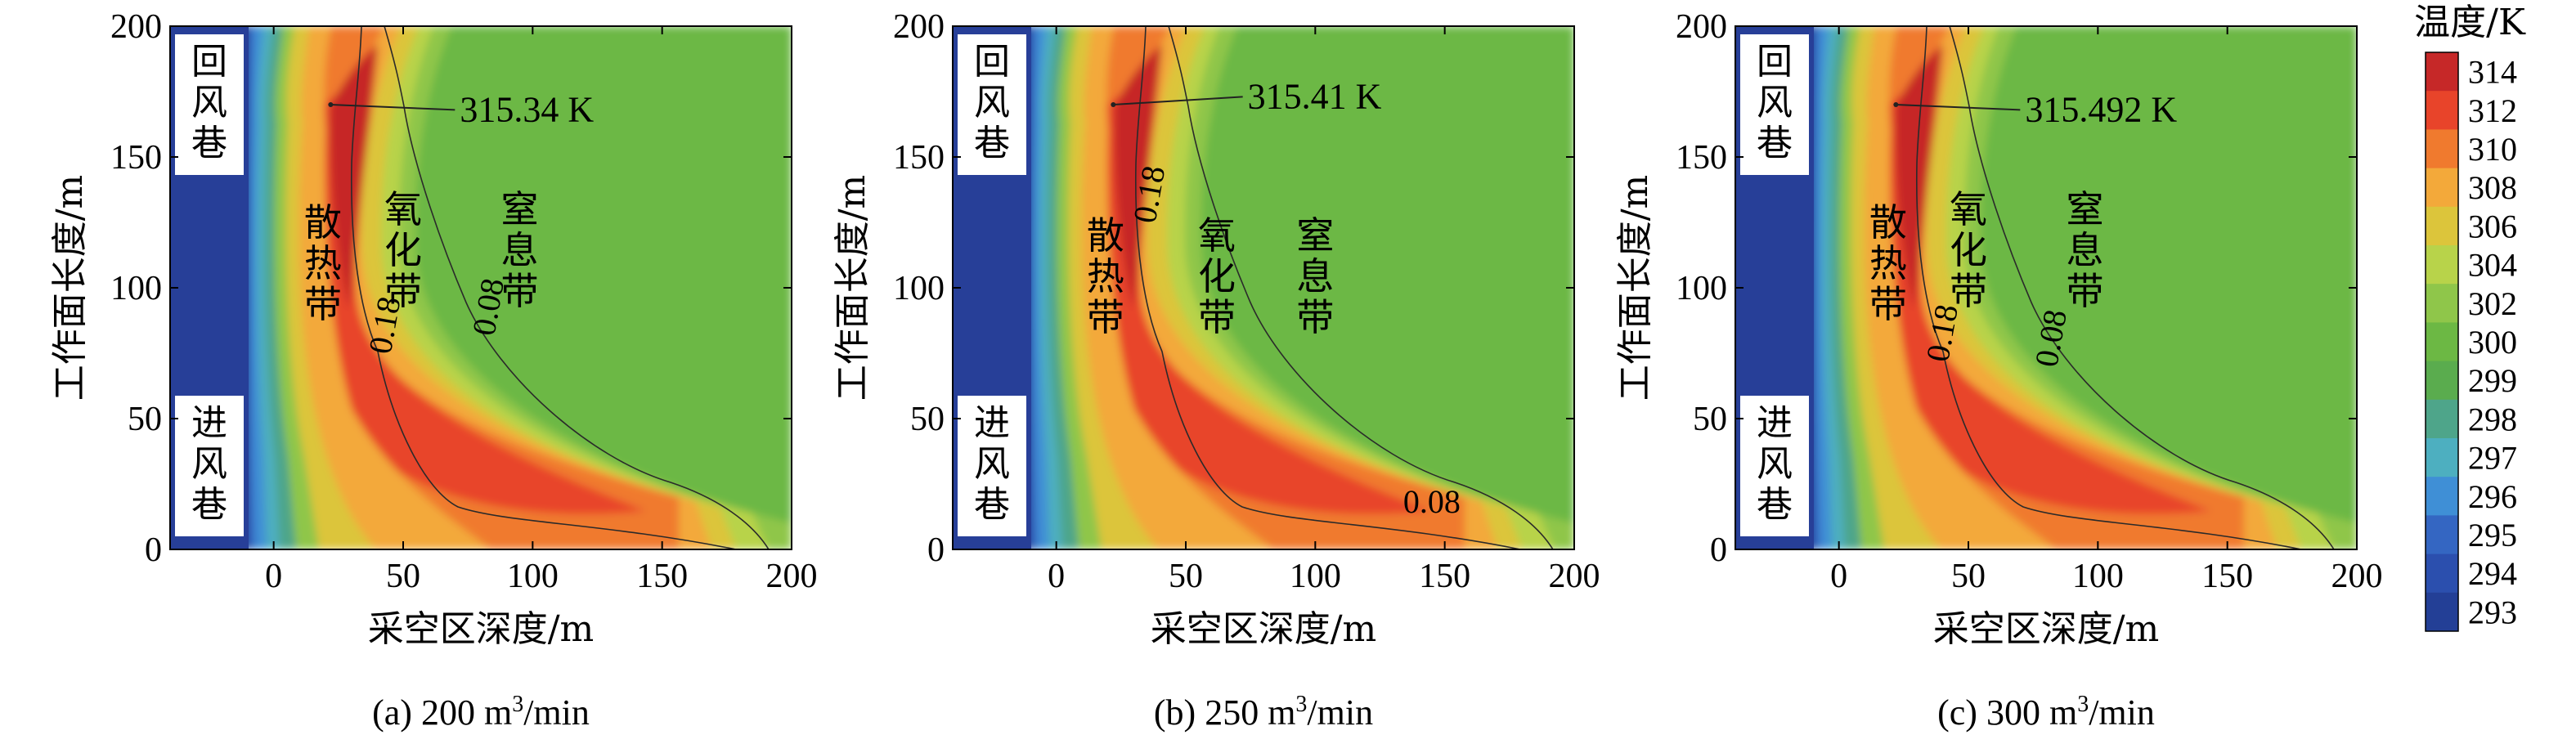 This screenshot has width=2576, height=735. I want to click on y-tick-label: 100, so click(136, 288).